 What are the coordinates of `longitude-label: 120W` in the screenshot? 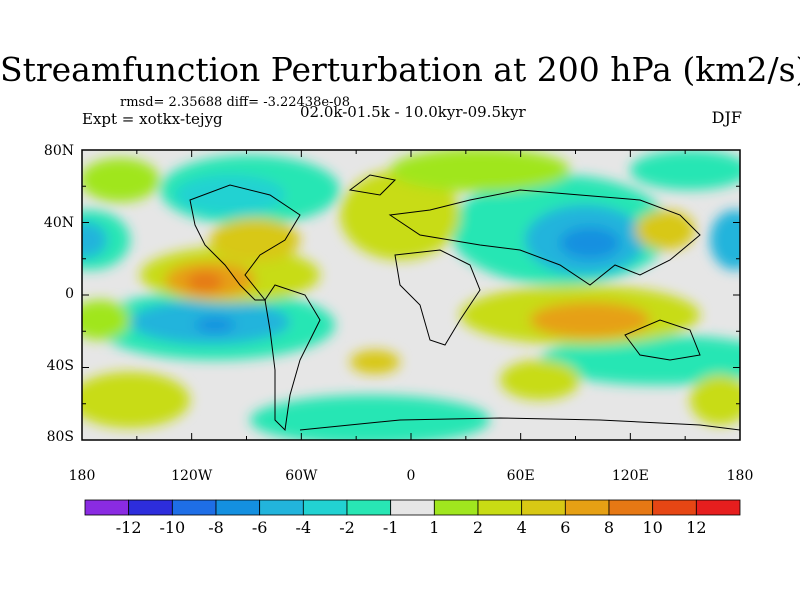 It's located at (192, 476).